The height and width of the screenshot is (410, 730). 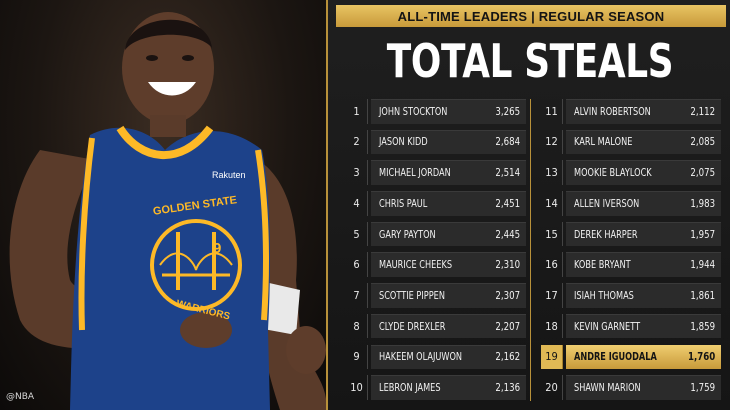 I want to click on leader-rank: 11, so click(x=552, y=111).